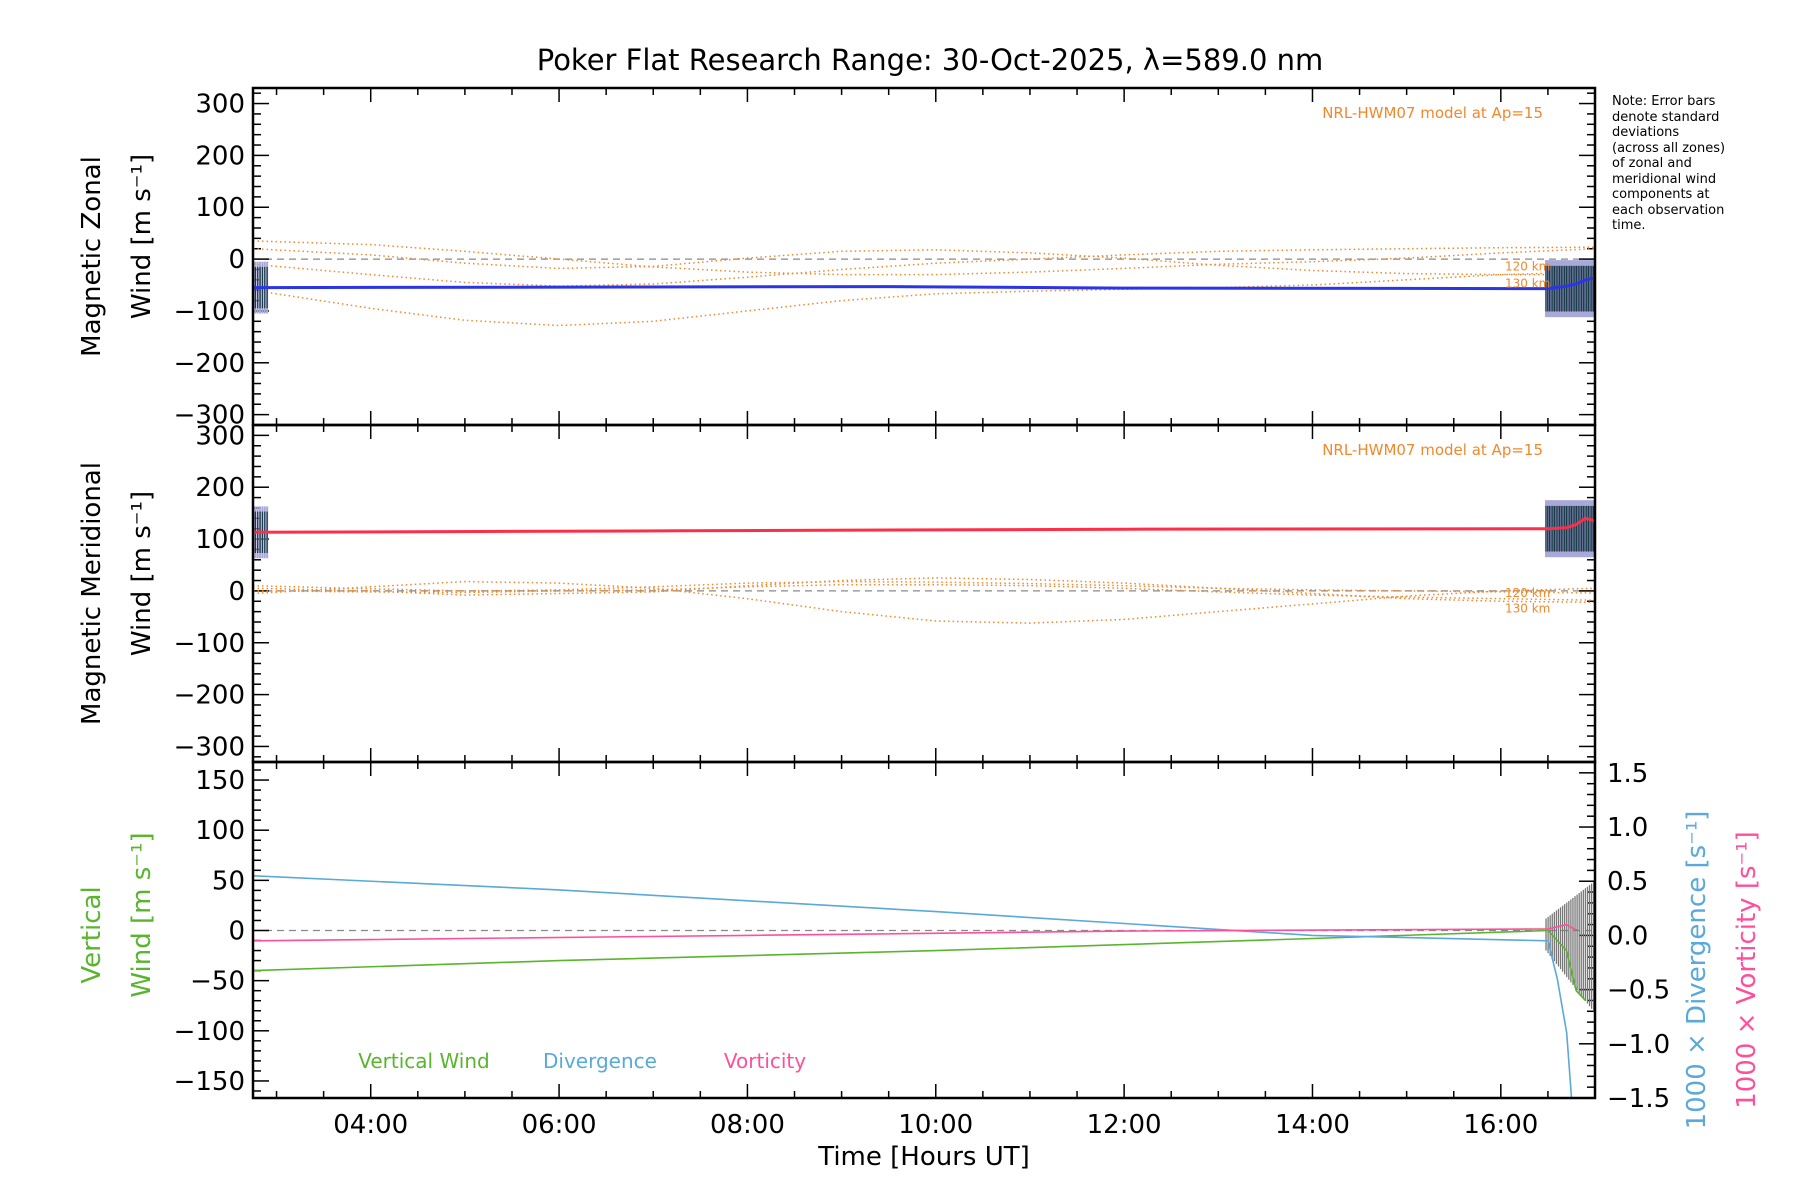 The image size is (1800, 1200). Describe the element at coordinates (1697, 970) in the screenshot. I see `y2-axis-label: 1000 × Divergence [s⁻¹]` at that location.